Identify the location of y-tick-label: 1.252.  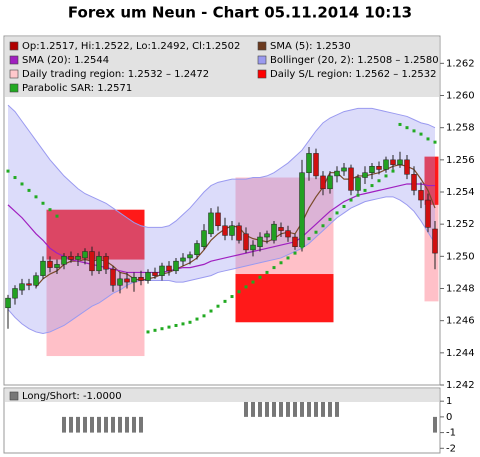
(460, 224).